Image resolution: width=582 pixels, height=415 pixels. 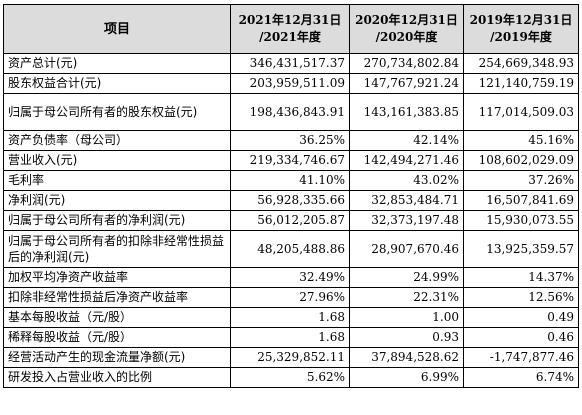 What do you see at coordinates (117, 200) in the screenshot?
I see `row-label: 净利润(元)` at bounding box center [117, 200].